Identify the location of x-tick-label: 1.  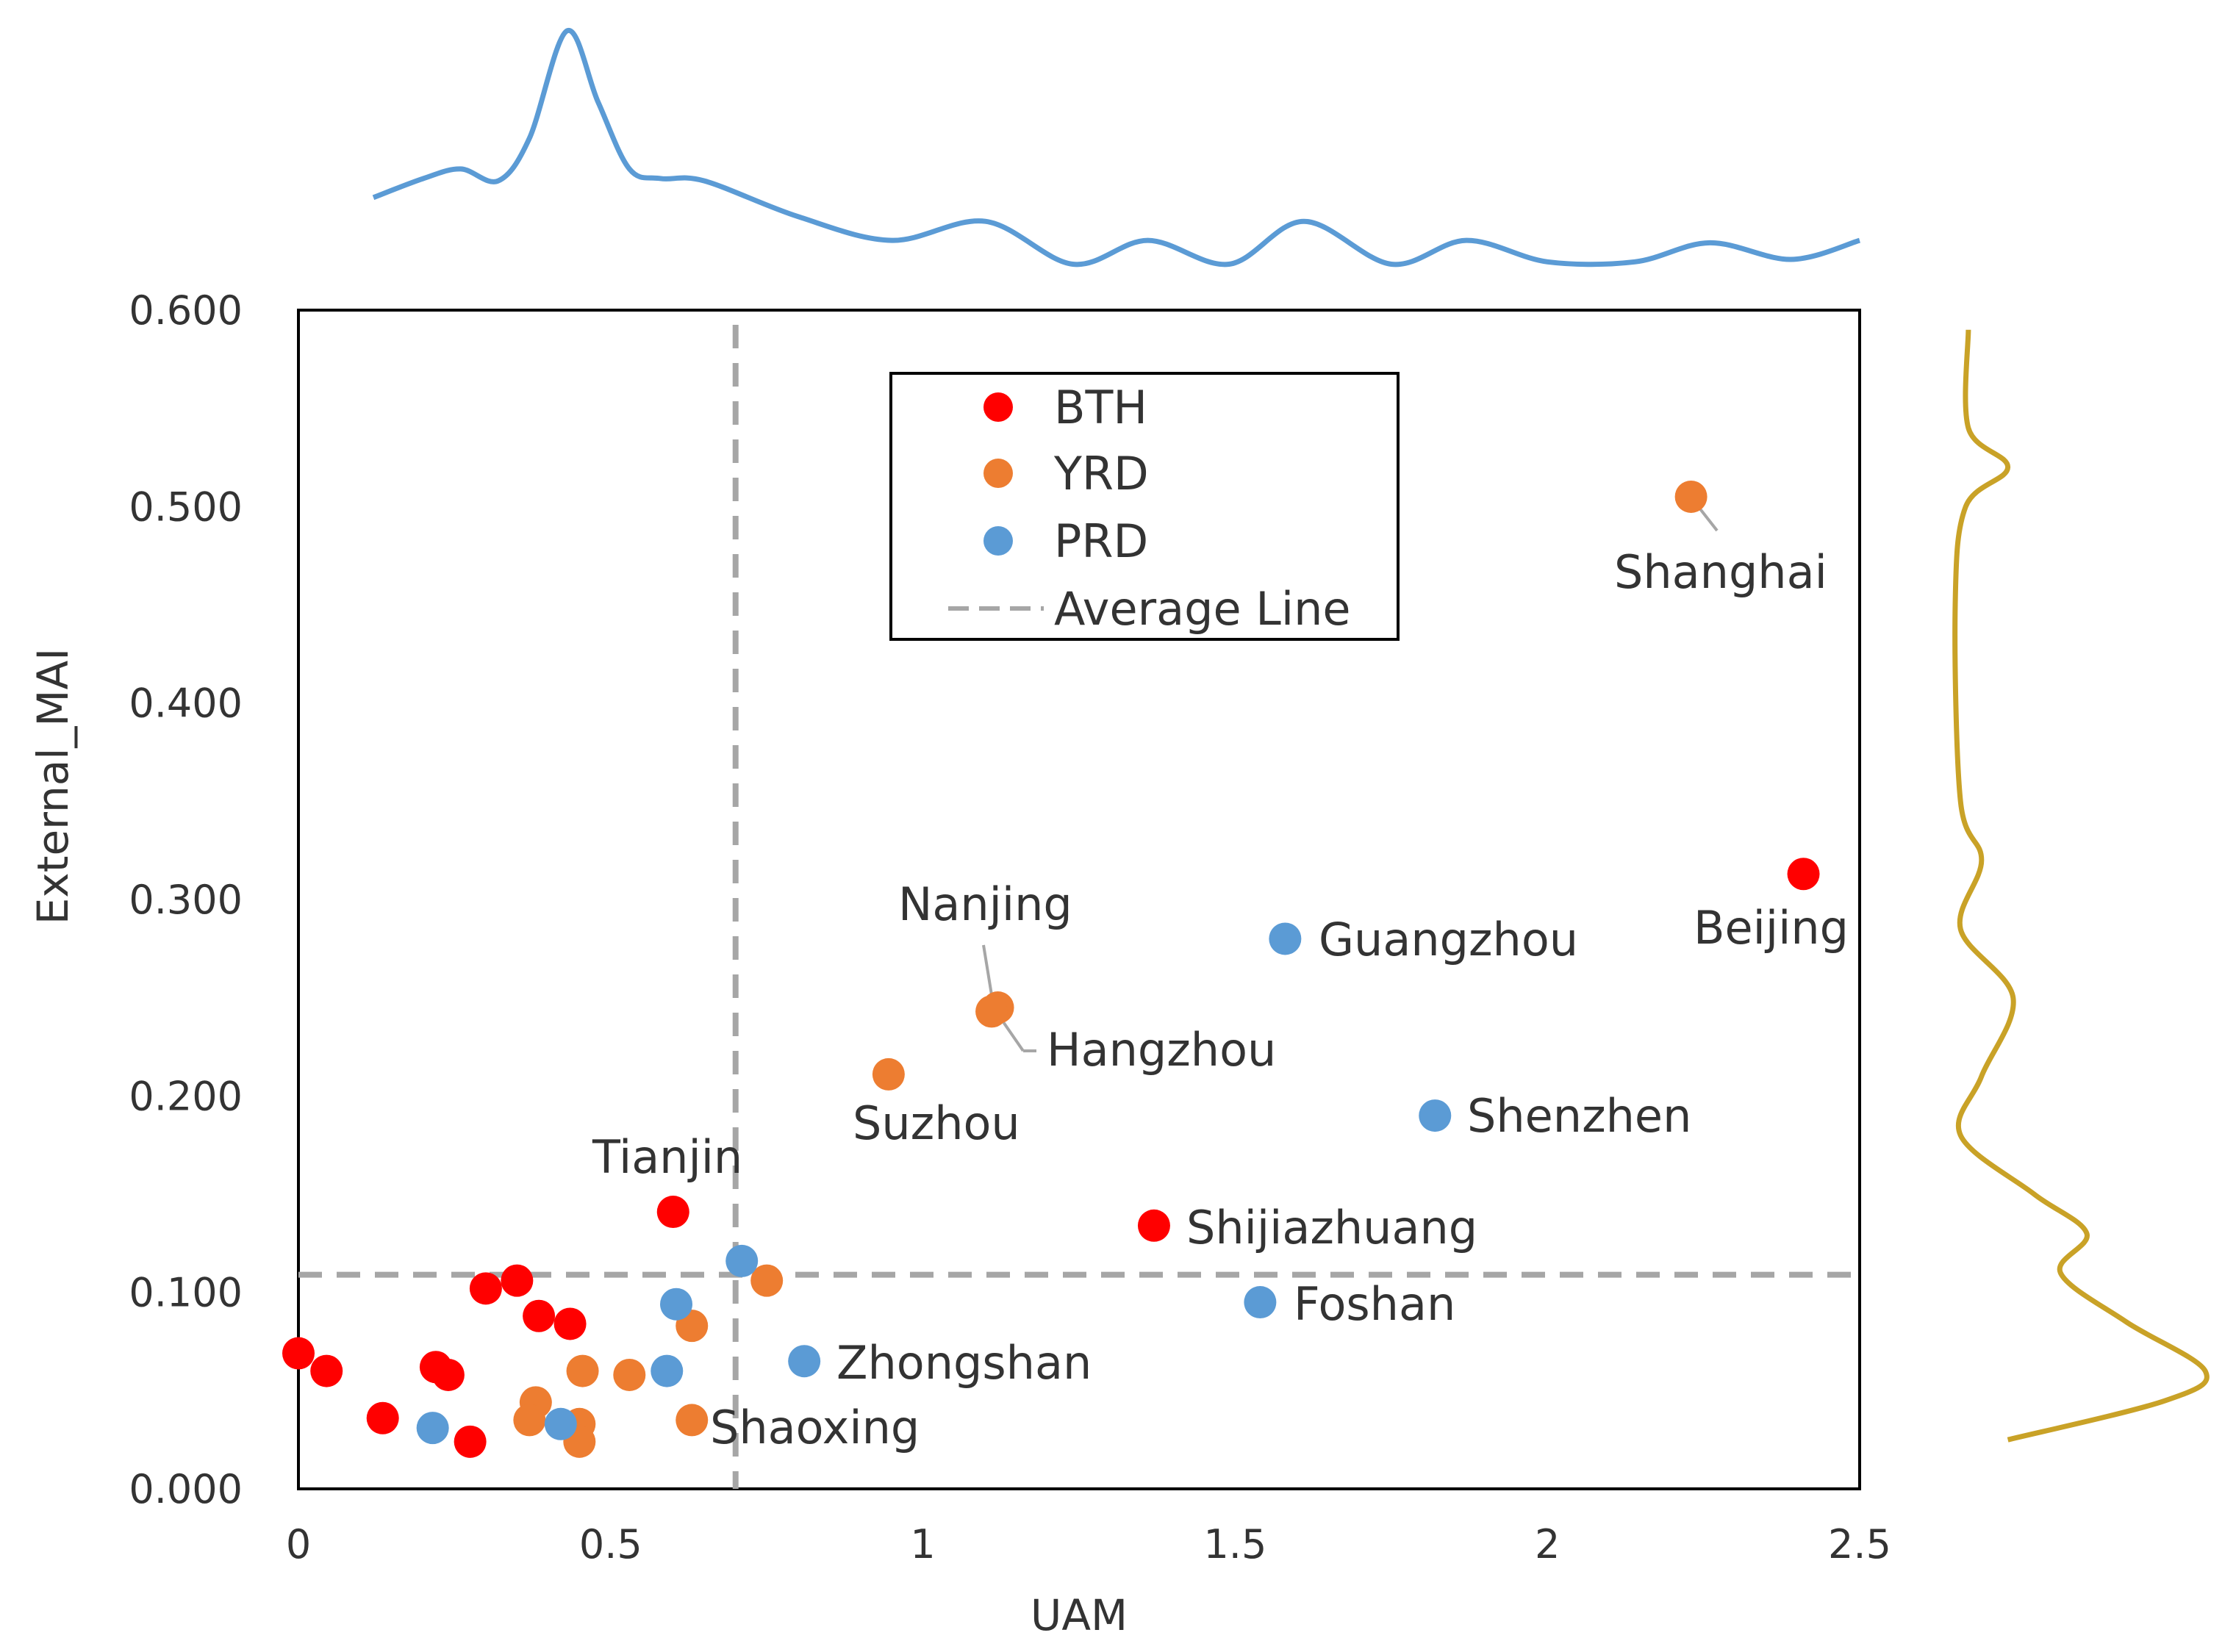
(922, 1544).